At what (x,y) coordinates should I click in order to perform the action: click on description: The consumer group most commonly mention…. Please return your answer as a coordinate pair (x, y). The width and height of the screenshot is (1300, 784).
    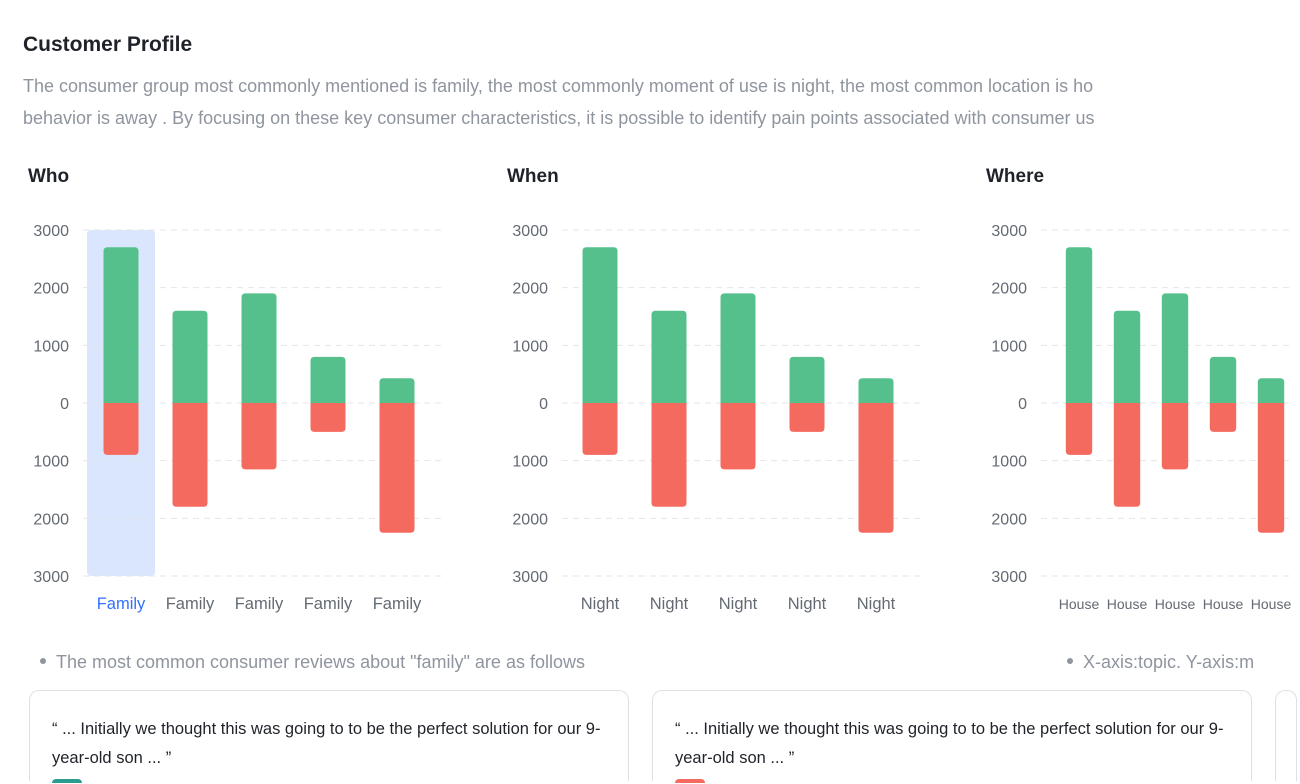
    Looking at the image, I should click on (655, 102).